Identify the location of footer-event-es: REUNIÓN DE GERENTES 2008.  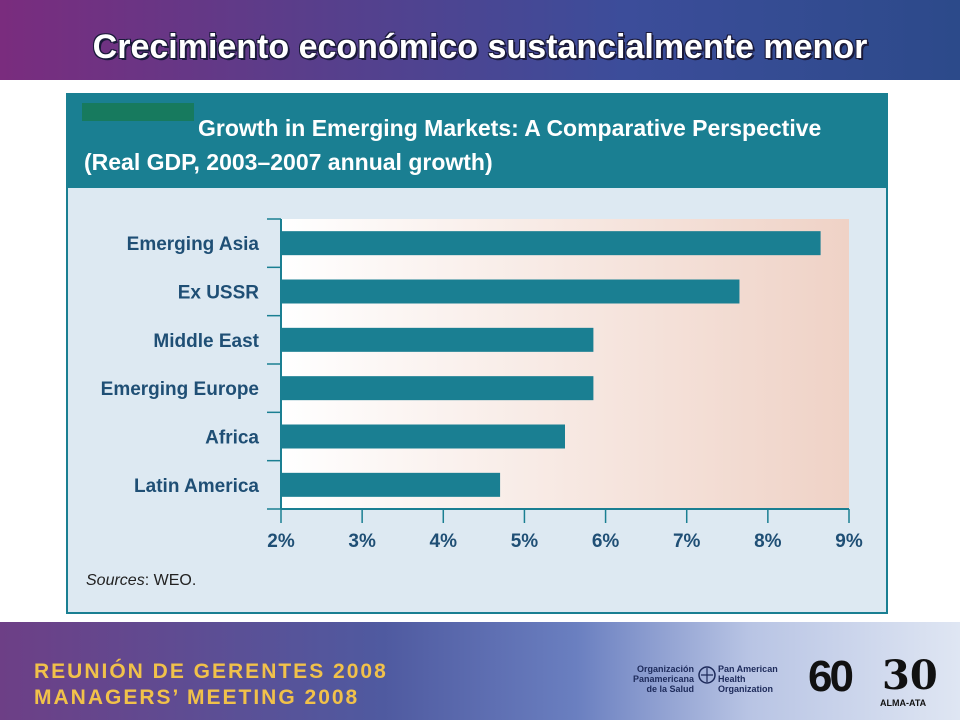
(211, 671).